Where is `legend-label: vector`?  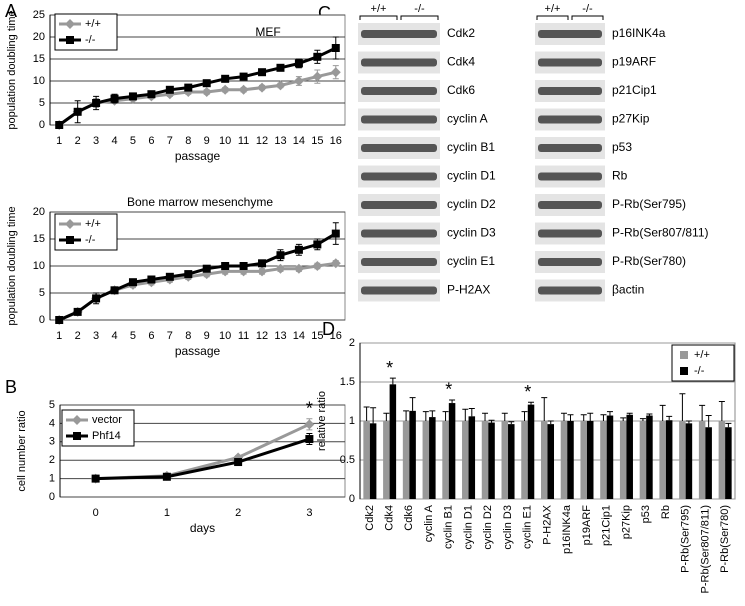
legend-label: vector is located at coordinates (107, 420).